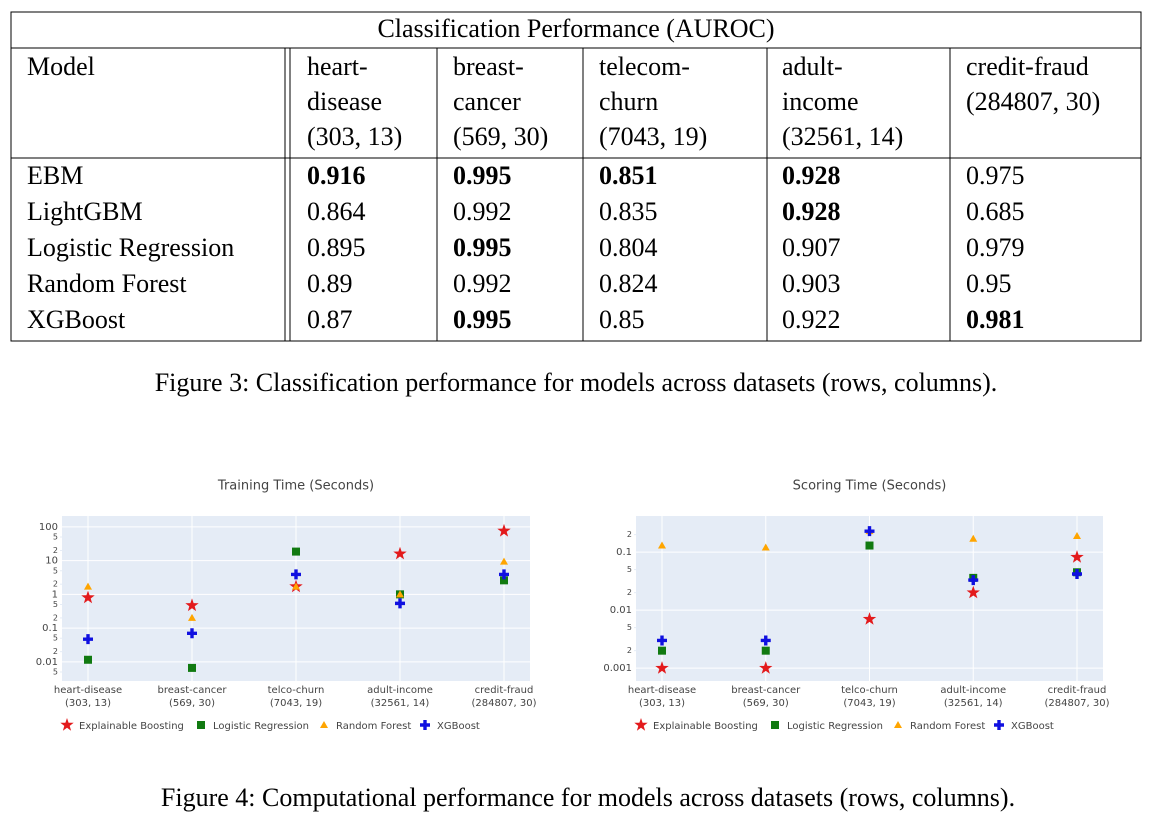 The width and height of the screenshot is (1151, 827). I want to click on table-cell: 0.975, so click(995, 175).